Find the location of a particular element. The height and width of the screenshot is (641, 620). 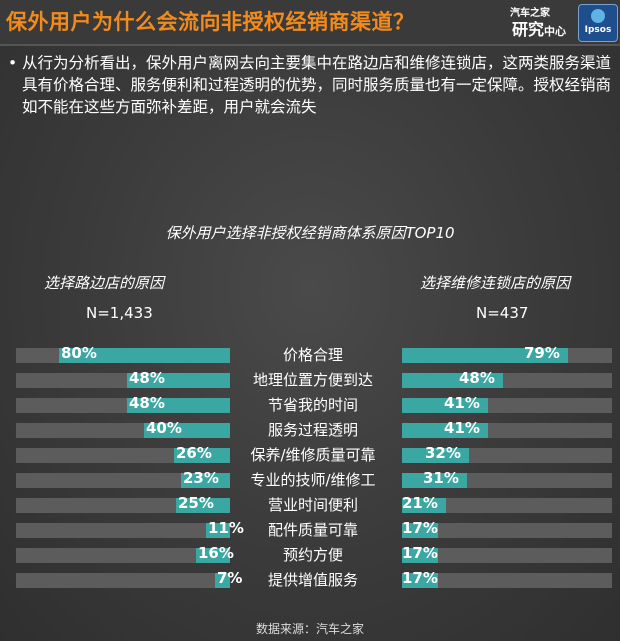

category-label: 配件质量可靠 is located at coordinates (312, 530).